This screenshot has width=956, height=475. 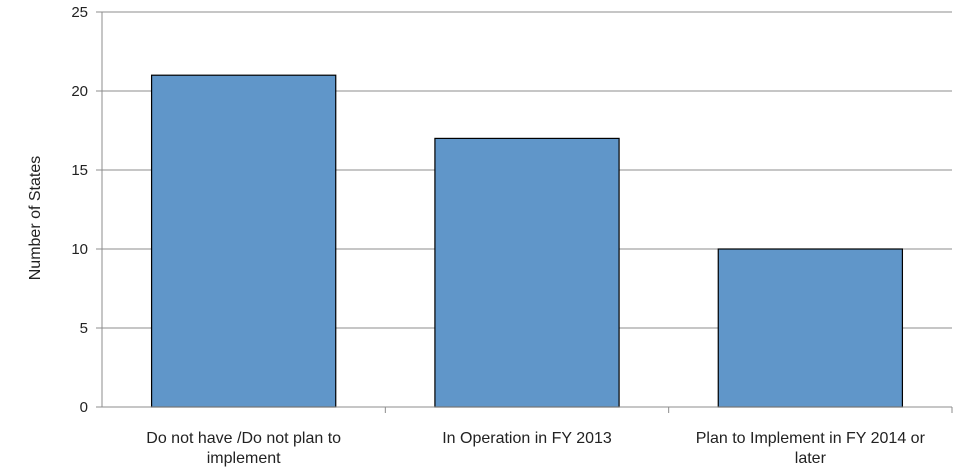 What do you see at coordinates (811, 438) in the screenshot?
I see `x-category-label: Plan to Implement in FY 2014 or` at bounding box center [811, 438].